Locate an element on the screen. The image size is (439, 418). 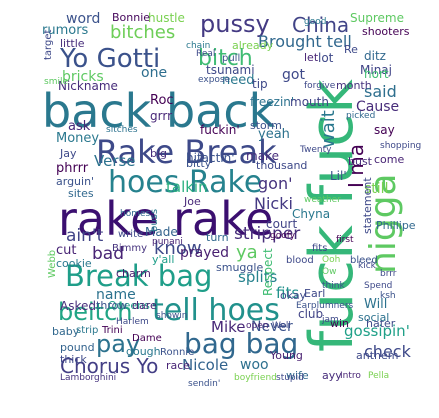
word-let: let is located at coordinates (311, 57).